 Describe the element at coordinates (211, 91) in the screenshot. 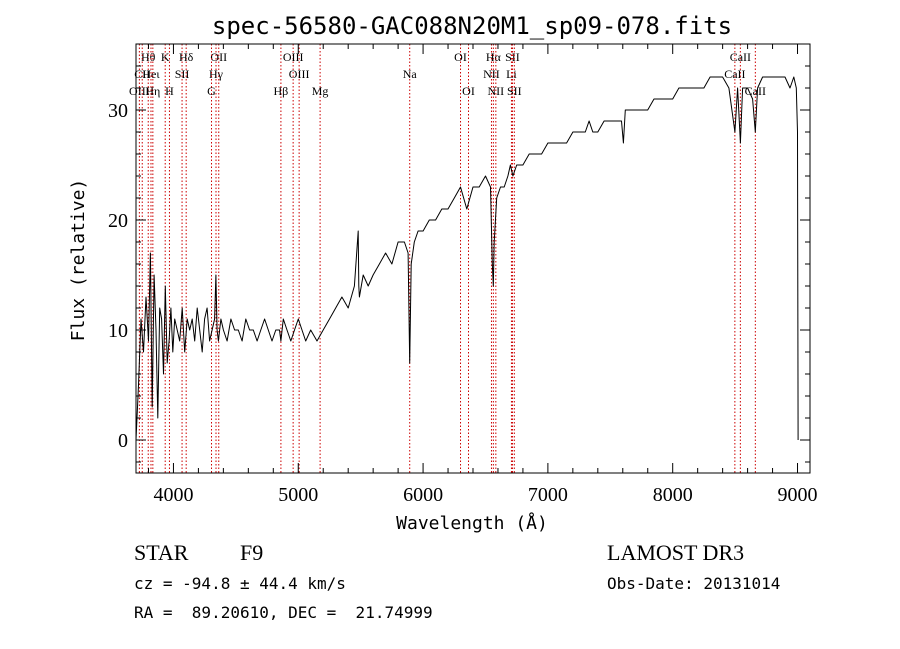

I see `spectral-line-label: G` at that location.